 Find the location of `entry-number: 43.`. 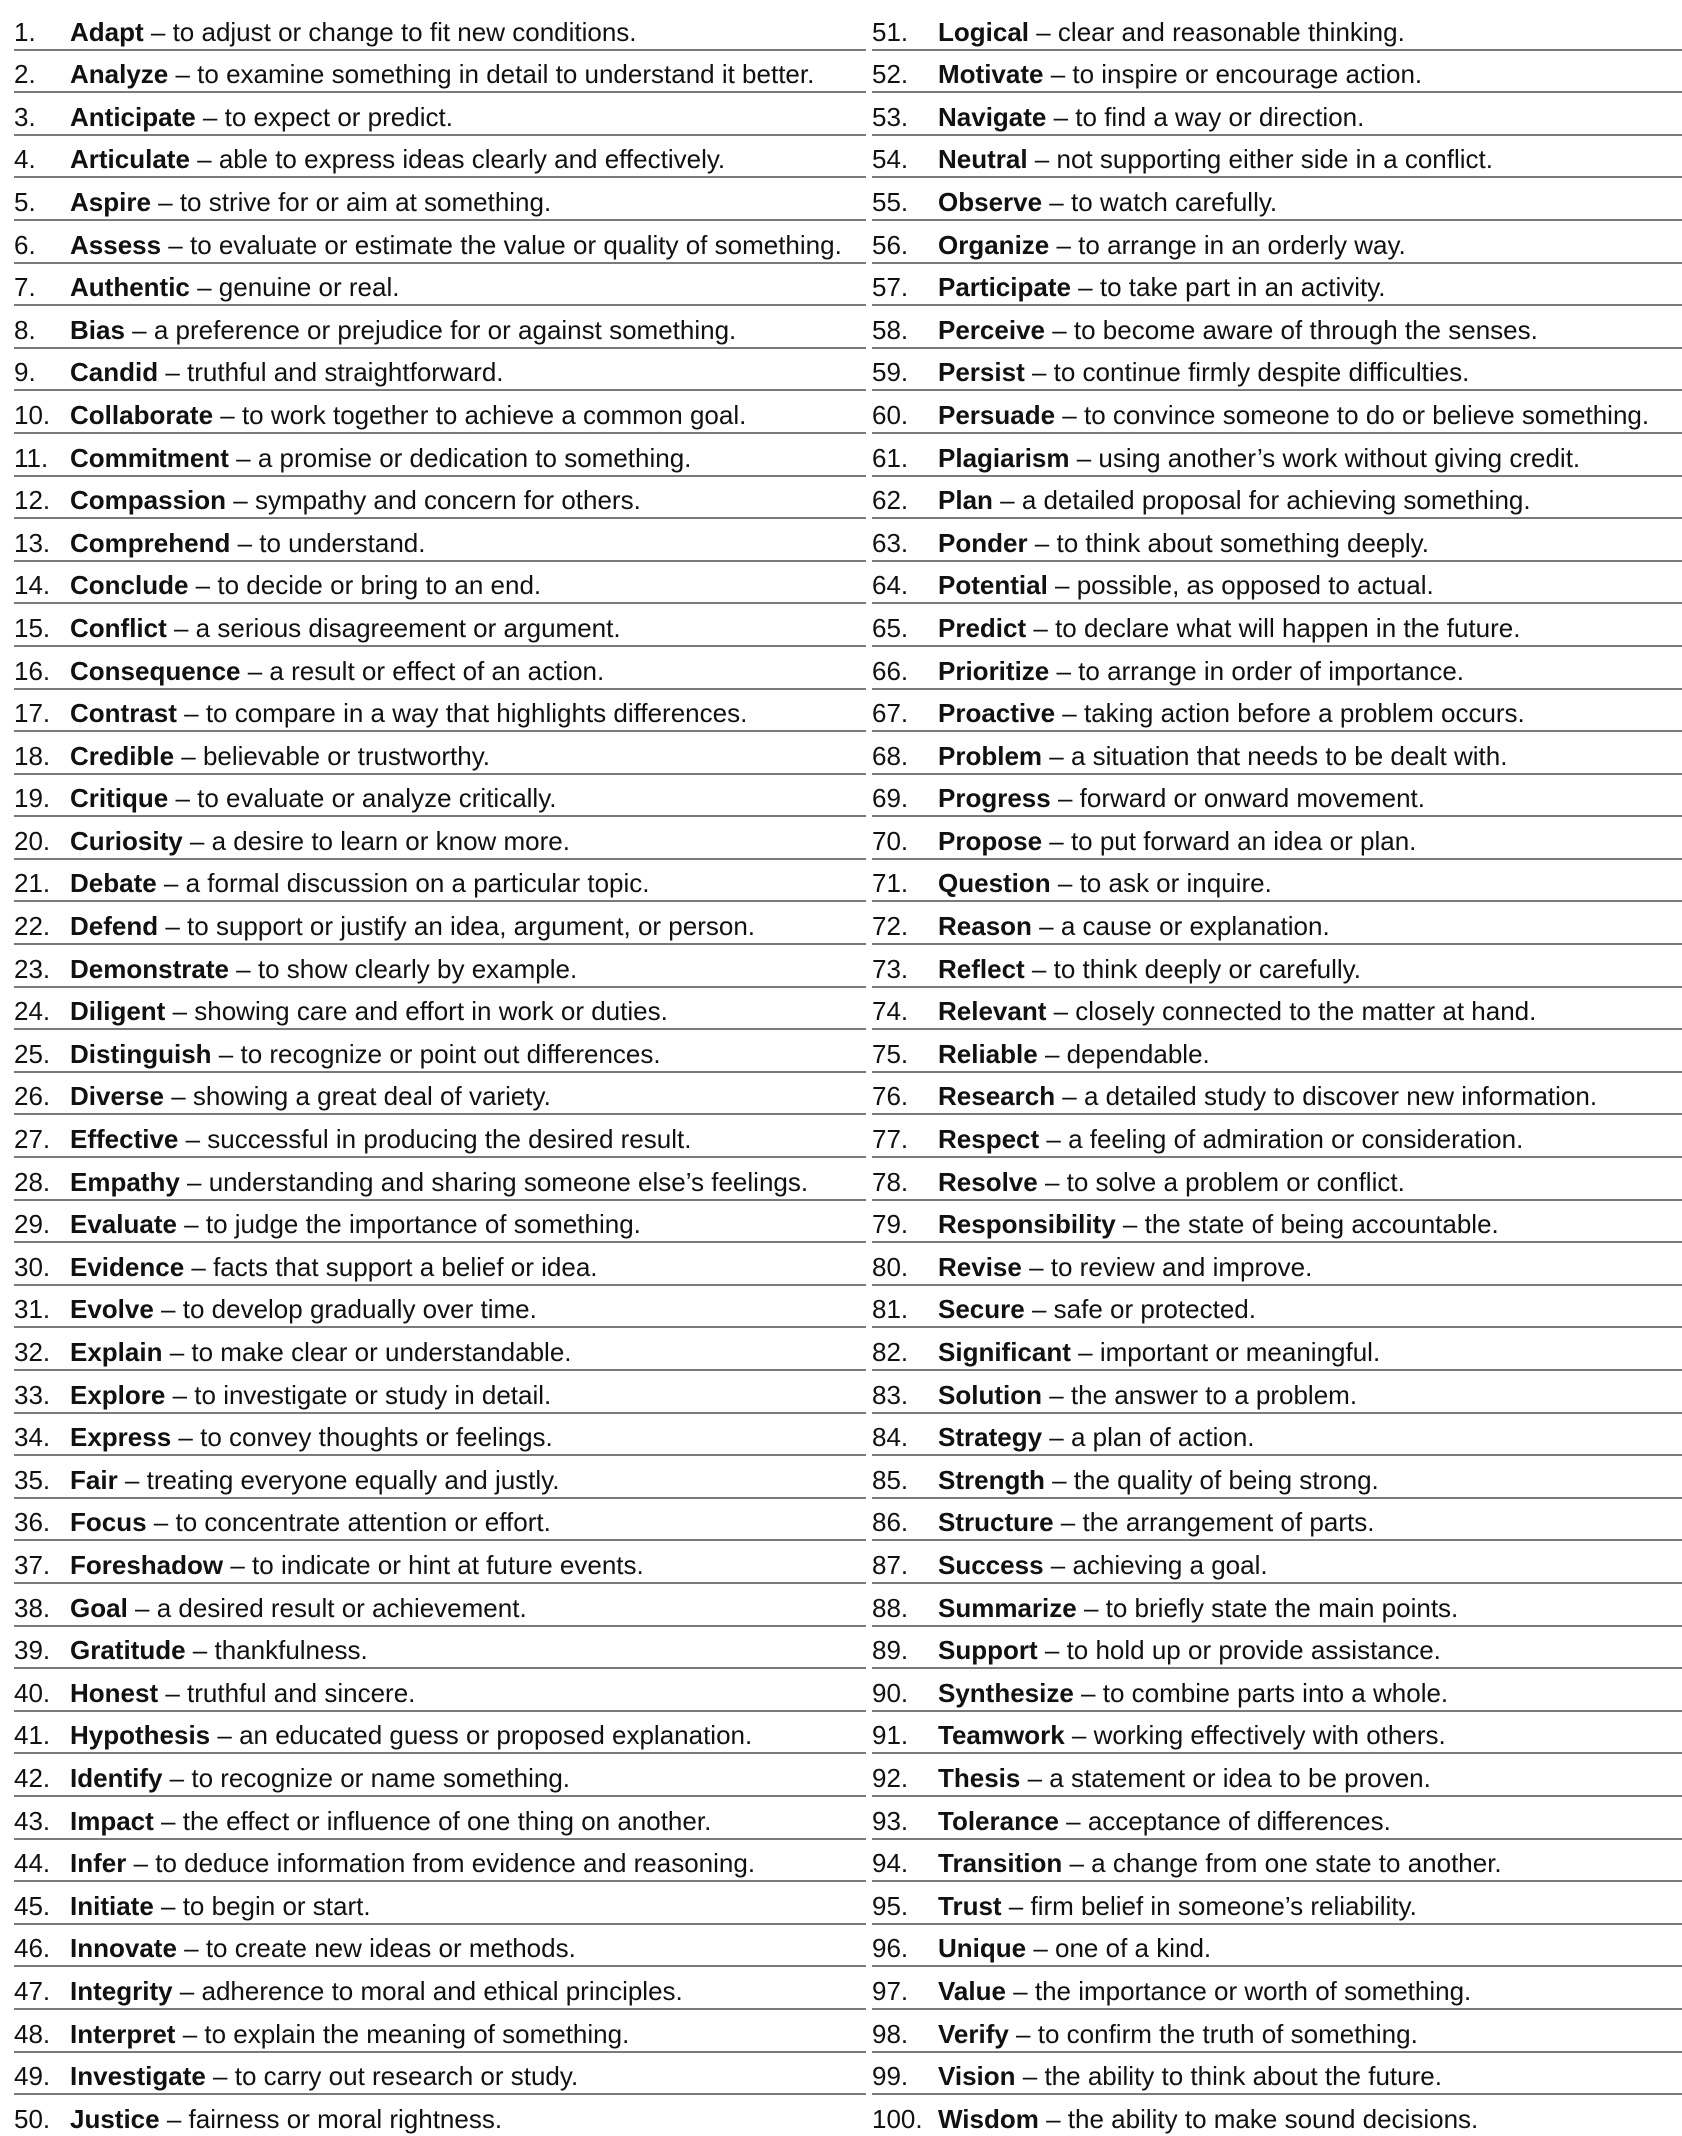

entry-number: 43. is located at coordinates (32, 1820).